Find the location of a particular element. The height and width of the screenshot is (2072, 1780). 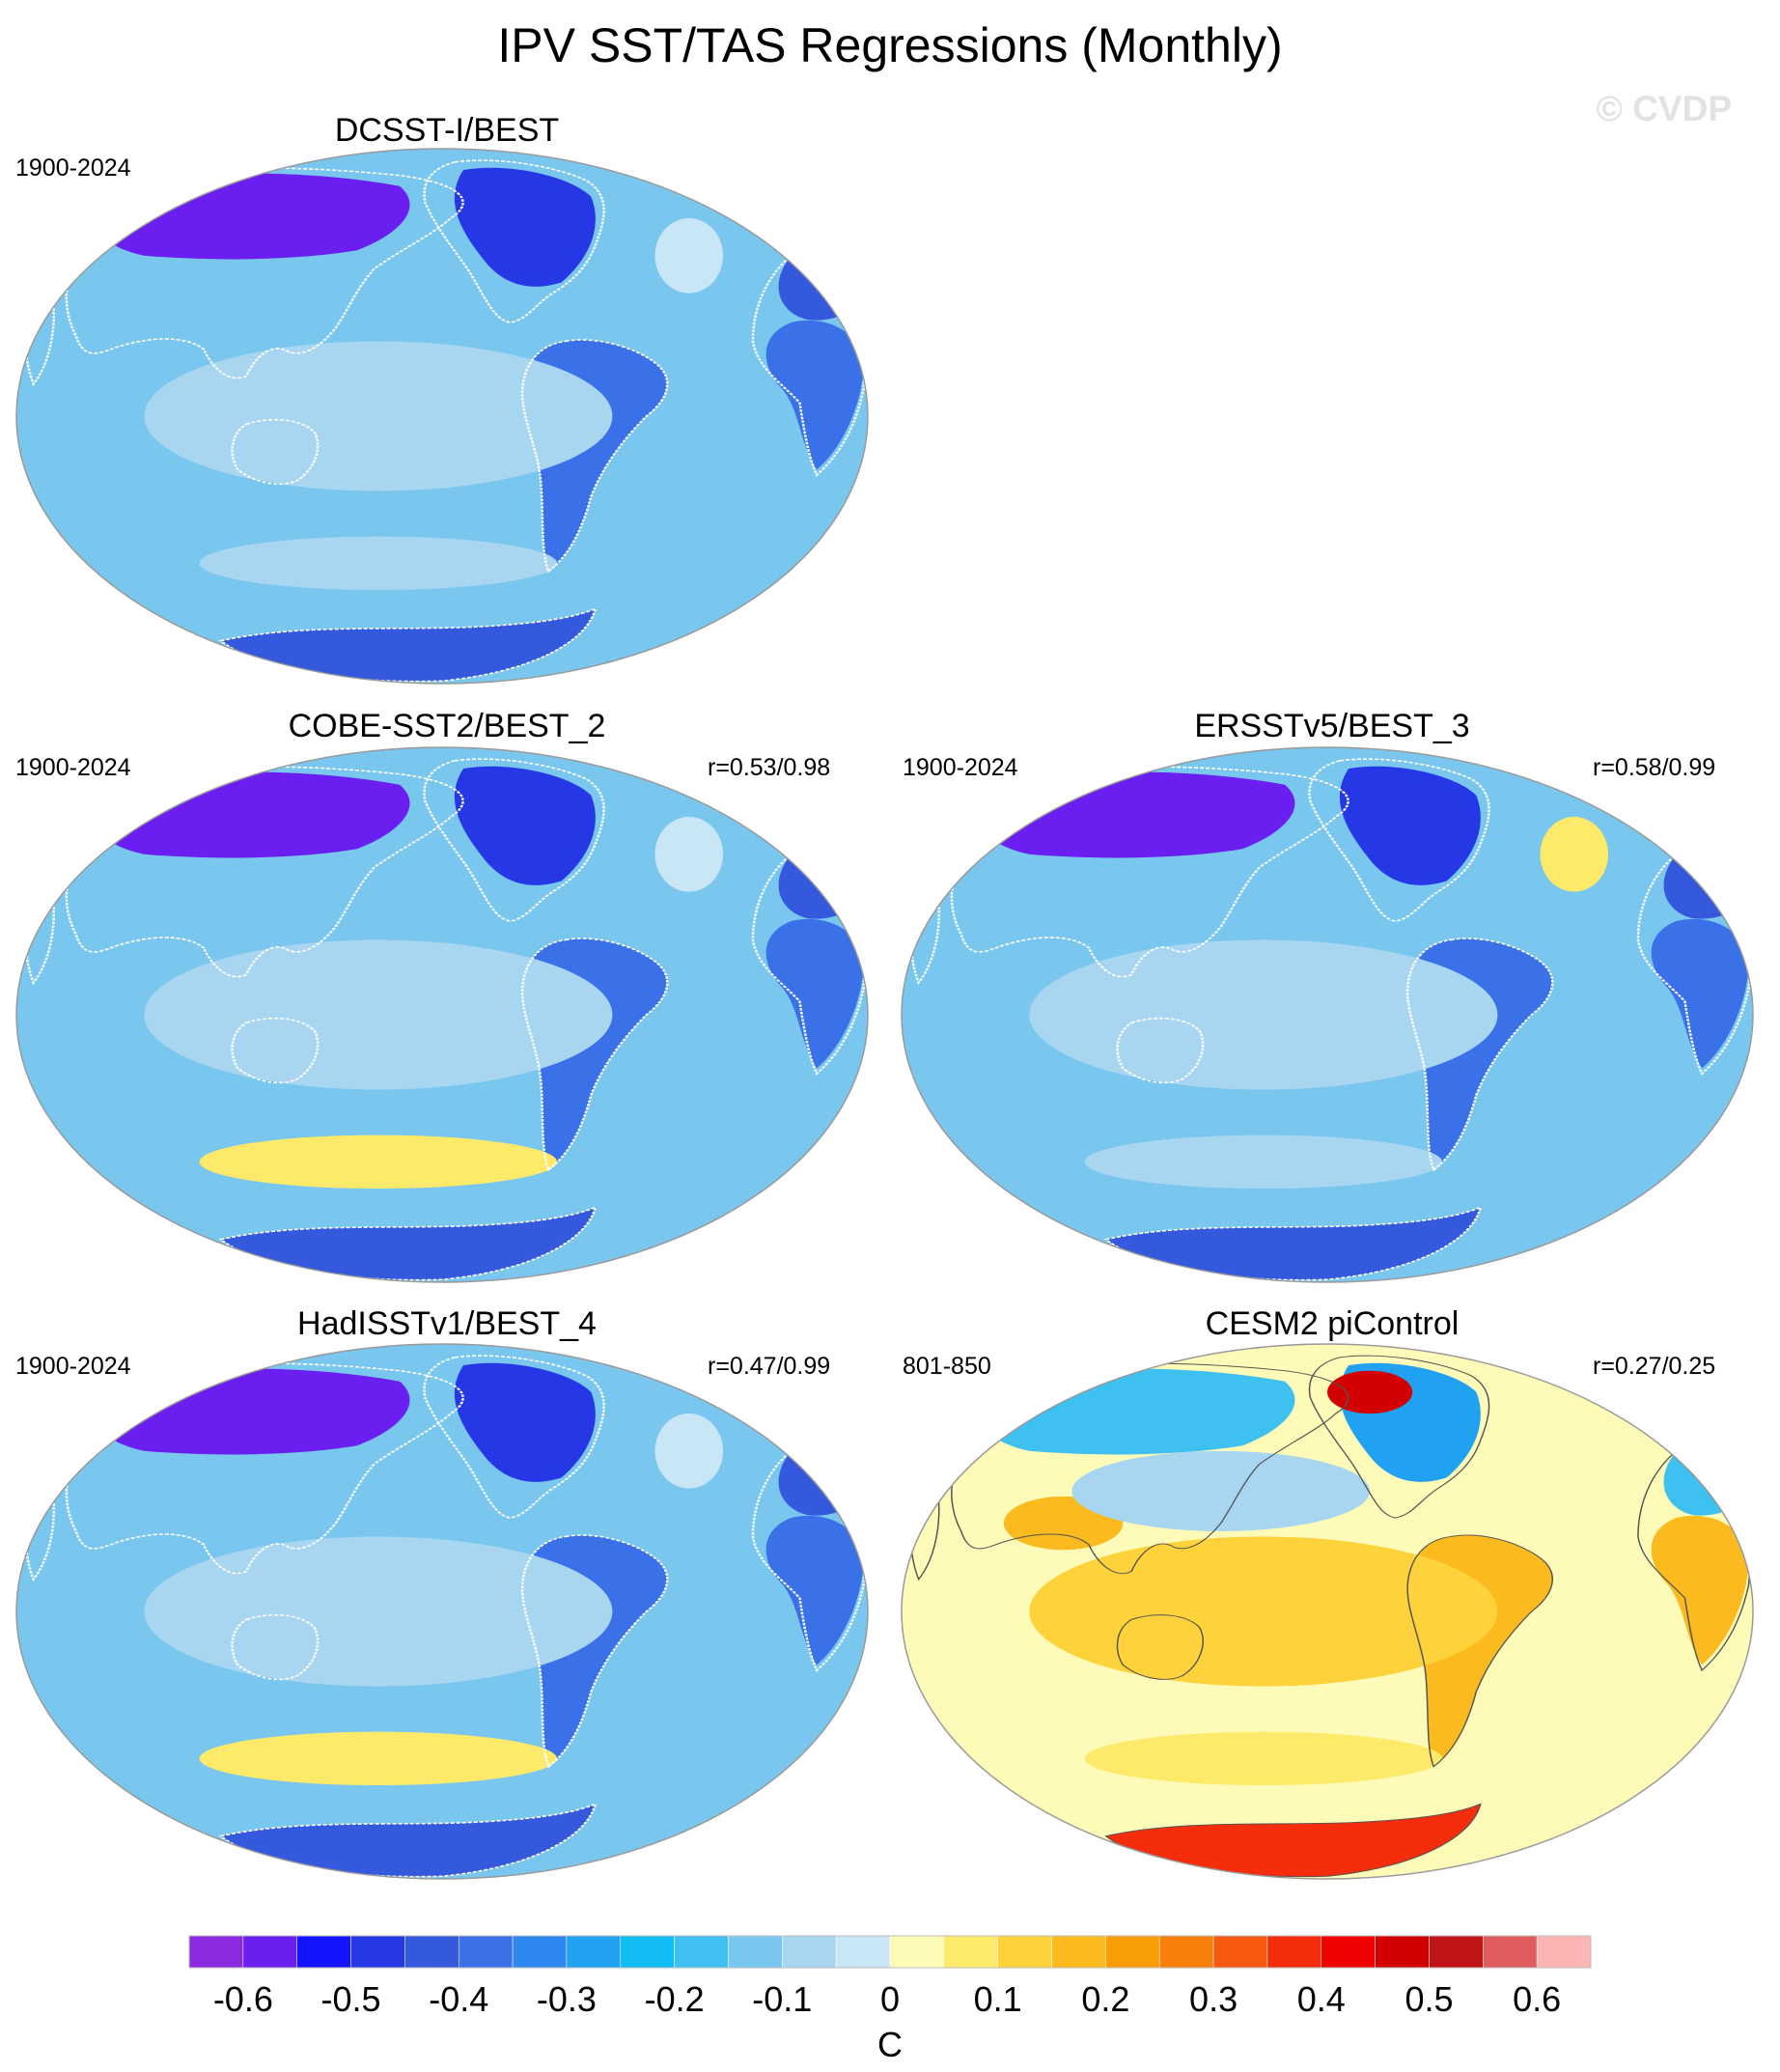

panel3-map is located at coordinates (1327, 1015).